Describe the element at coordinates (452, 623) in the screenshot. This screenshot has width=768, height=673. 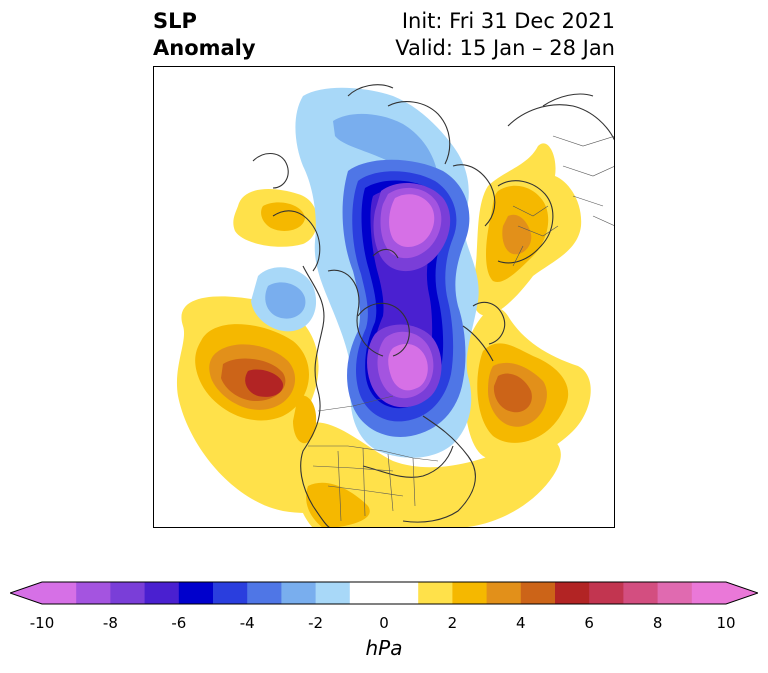
I see `colorbar-tick-label: 2` at that location.